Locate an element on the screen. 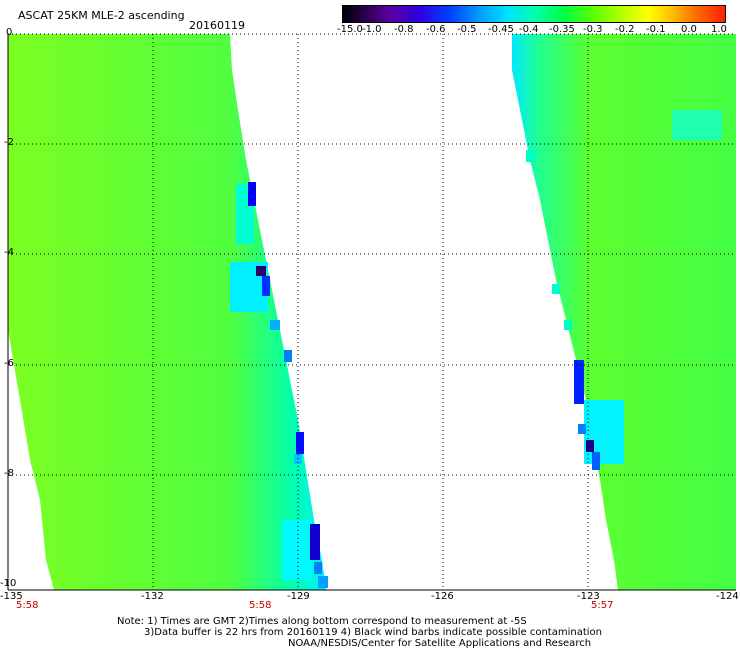 This screenshot has height=650, width=740. x-tick: -129 is located at coordinates (298, 596).